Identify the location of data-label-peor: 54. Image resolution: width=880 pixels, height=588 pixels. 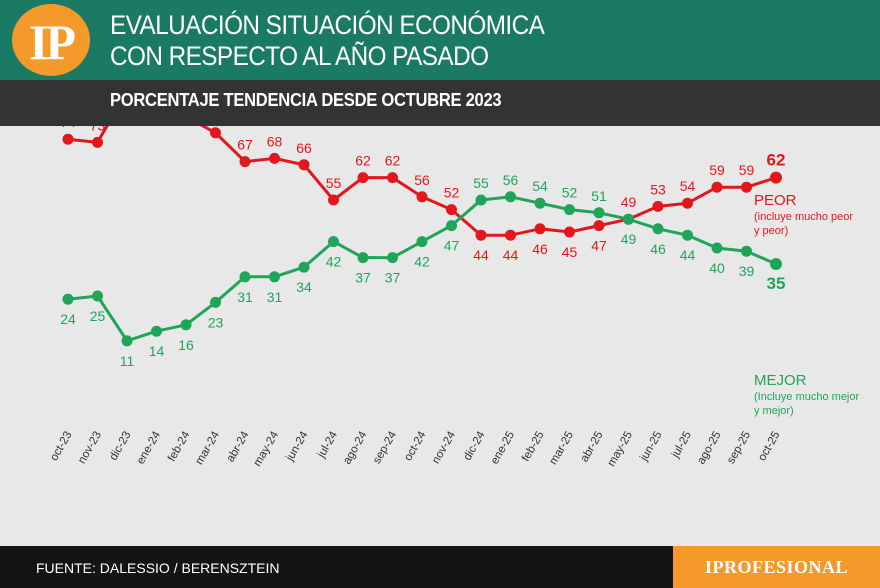
(688, 186).